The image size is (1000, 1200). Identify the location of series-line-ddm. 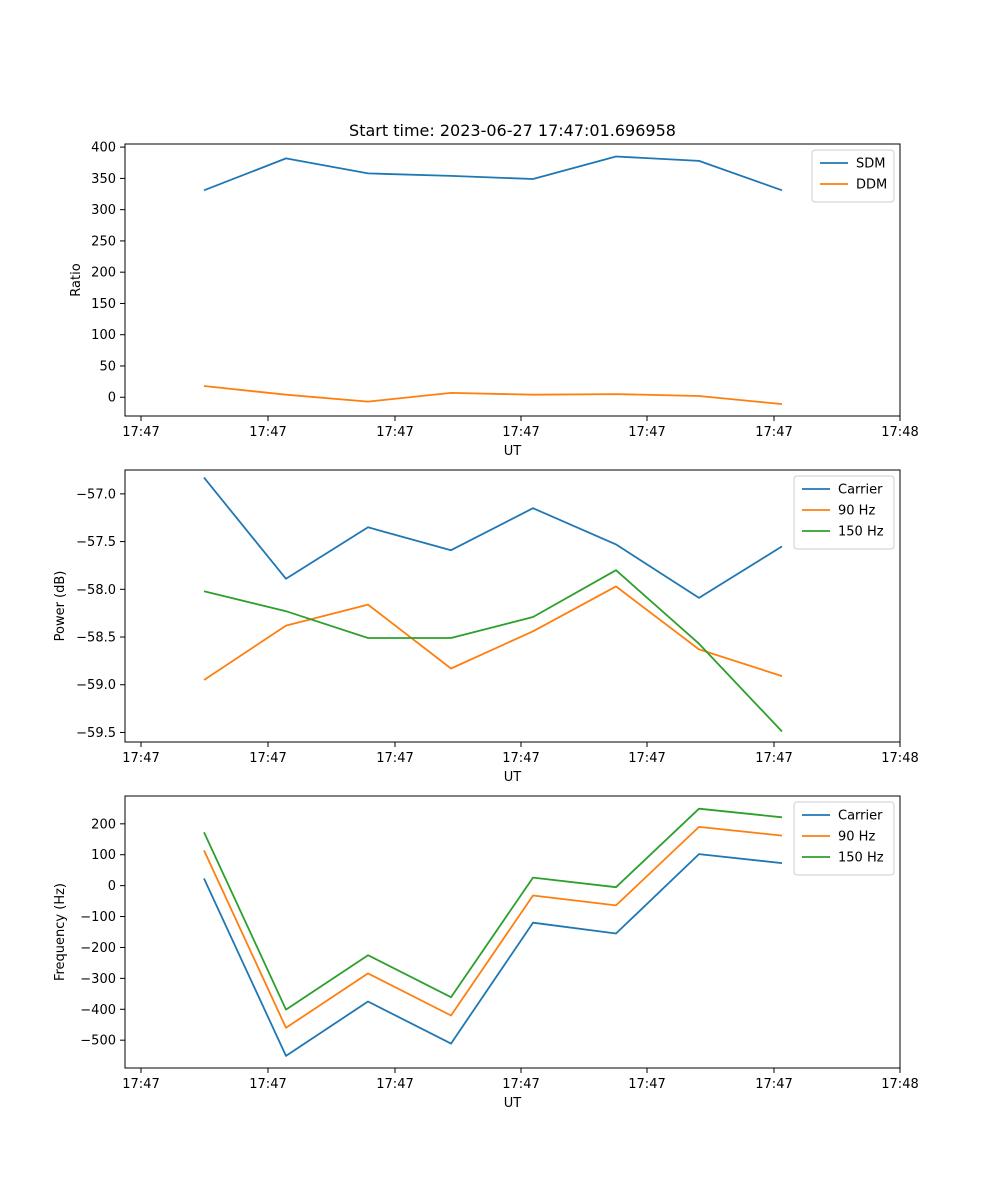
(493, 395).